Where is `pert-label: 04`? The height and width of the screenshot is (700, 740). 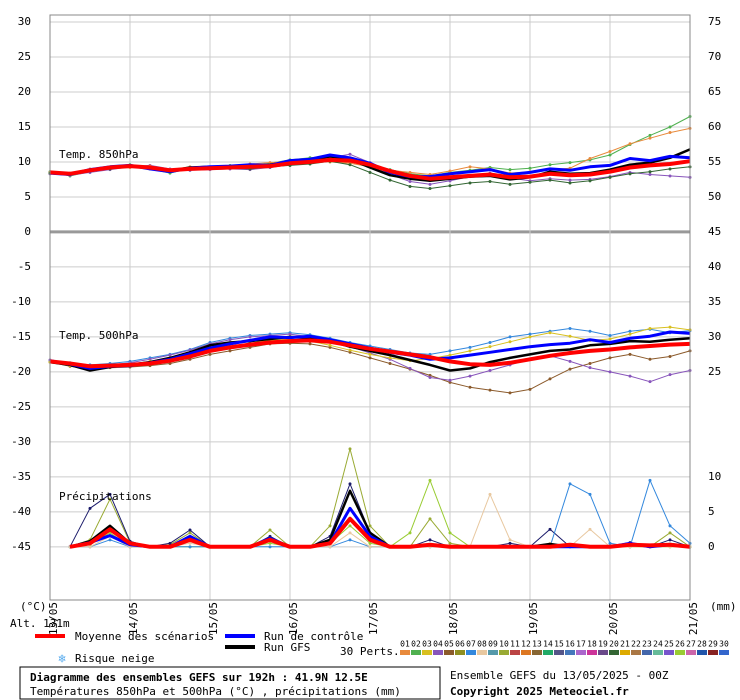 pert-label: 04 is located at coordinates (438, 644).